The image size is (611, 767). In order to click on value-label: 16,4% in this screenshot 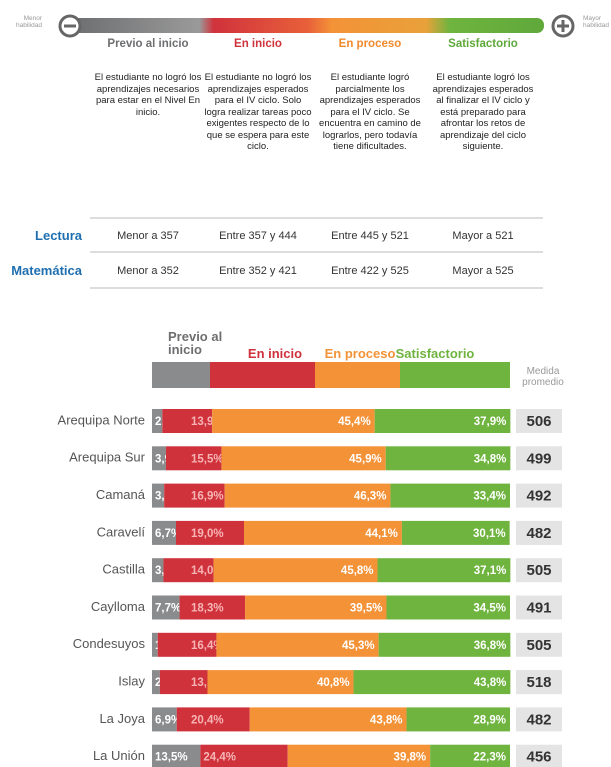, I will do `click(207, 646)`.